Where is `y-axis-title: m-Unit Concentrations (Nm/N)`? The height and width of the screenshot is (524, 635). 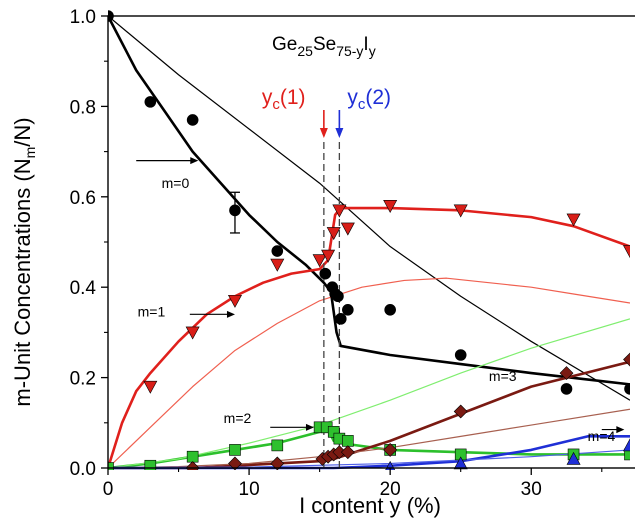 y-axis-title: m-Unit Concentrations (Nm/N) is located at coordinates (24, 261).